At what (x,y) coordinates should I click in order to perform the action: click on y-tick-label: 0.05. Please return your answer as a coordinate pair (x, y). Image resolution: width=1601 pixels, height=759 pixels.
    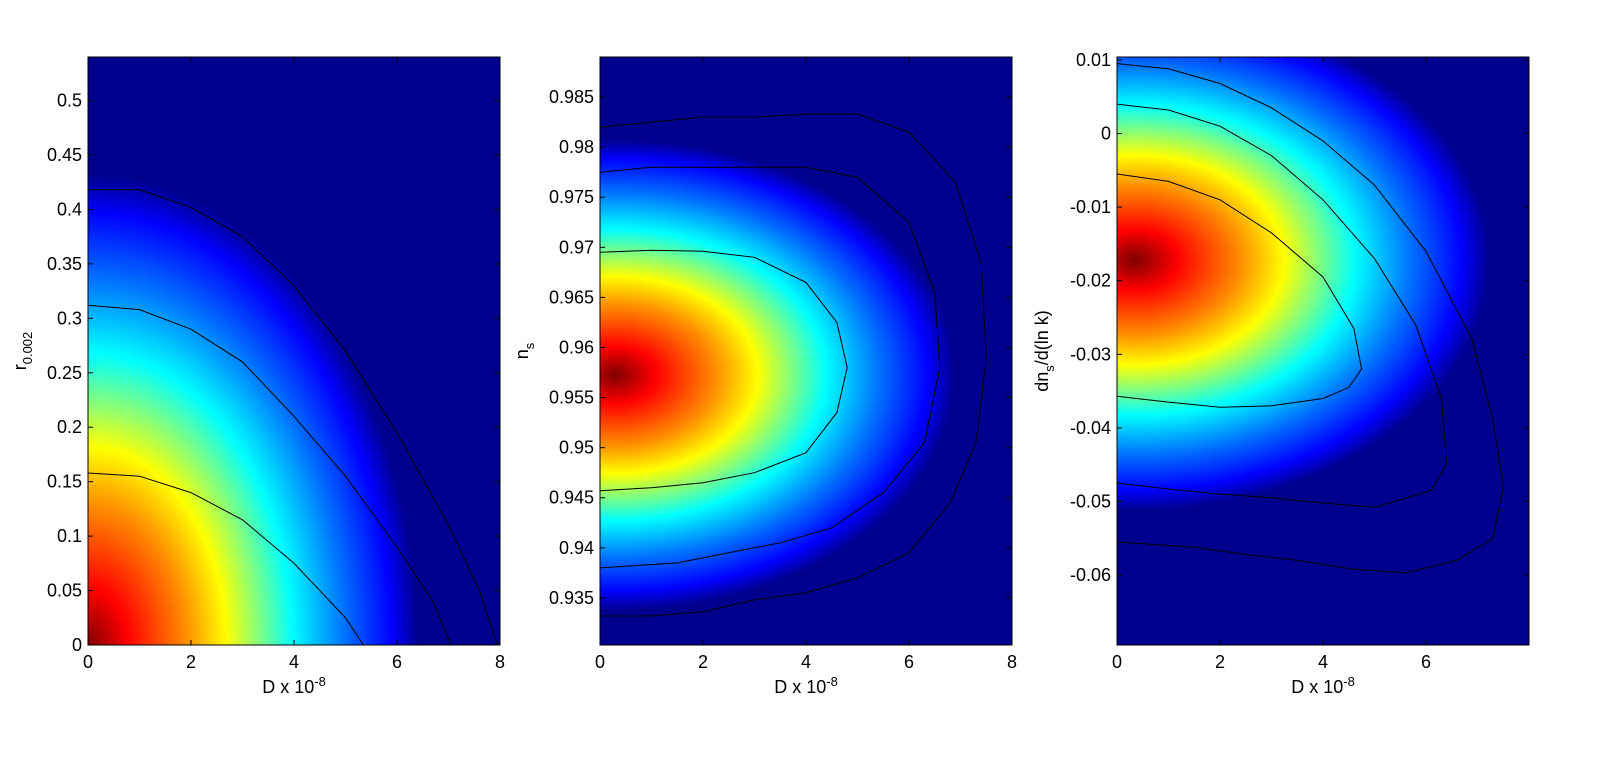
    Looking at the image, I should click on (64, 591).